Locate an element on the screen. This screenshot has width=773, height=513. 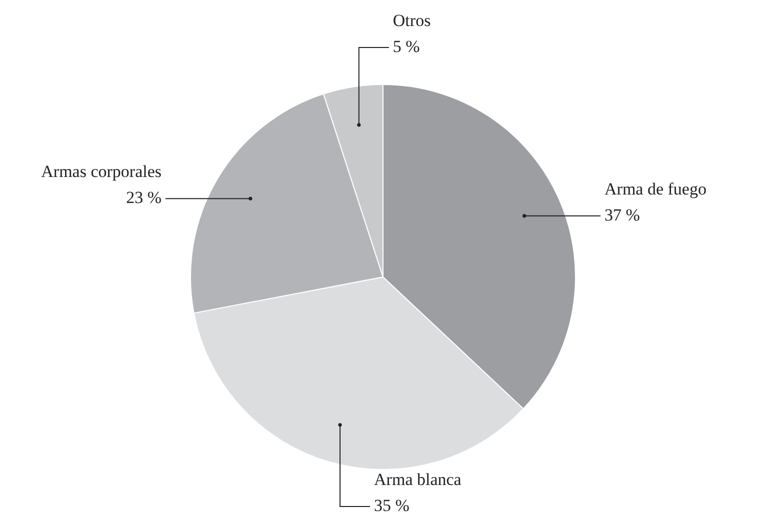
data-label: 37 % is located at coordinates (622, 214).